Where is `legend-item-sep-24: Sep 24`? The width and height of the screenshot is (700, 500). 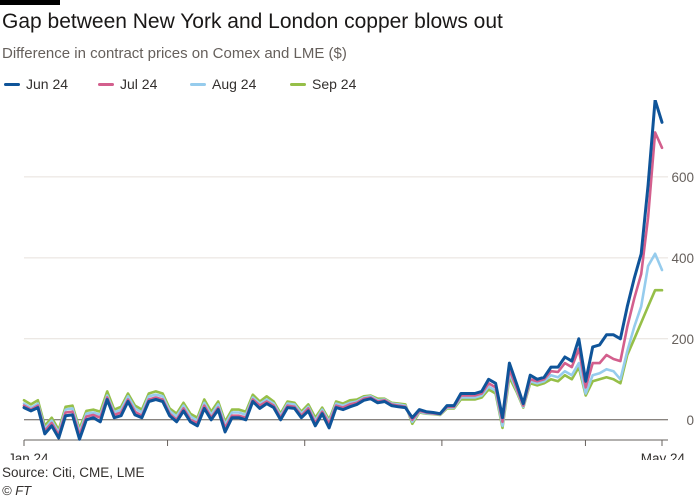
legend-item-sep-24: Sep 24 is located at coordinates (323, 84).